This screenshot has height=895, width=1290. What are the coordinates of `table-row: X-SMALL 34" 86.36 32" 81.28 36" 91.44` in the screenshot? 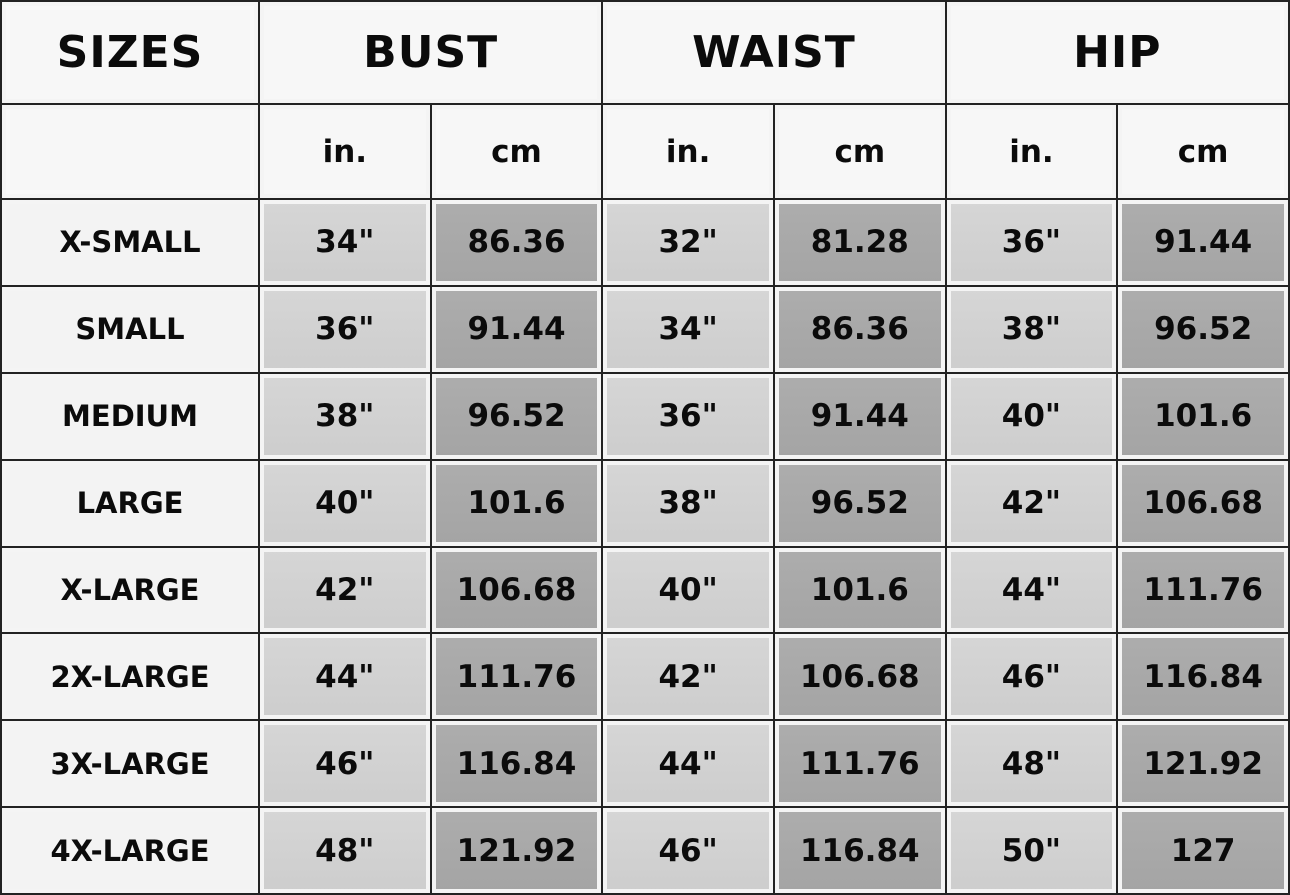 It's located at (645, 242).